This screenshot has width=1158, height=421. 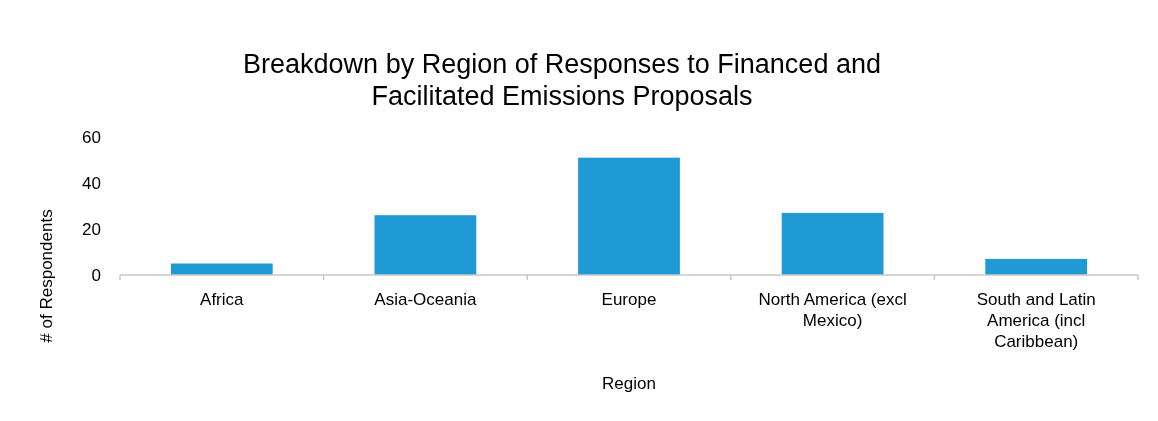 What do you see at coordinates (832, 310) in the screenshot?
I see `x-tick-label: North America (excl Mexico)` at bounding box center [832, 310].